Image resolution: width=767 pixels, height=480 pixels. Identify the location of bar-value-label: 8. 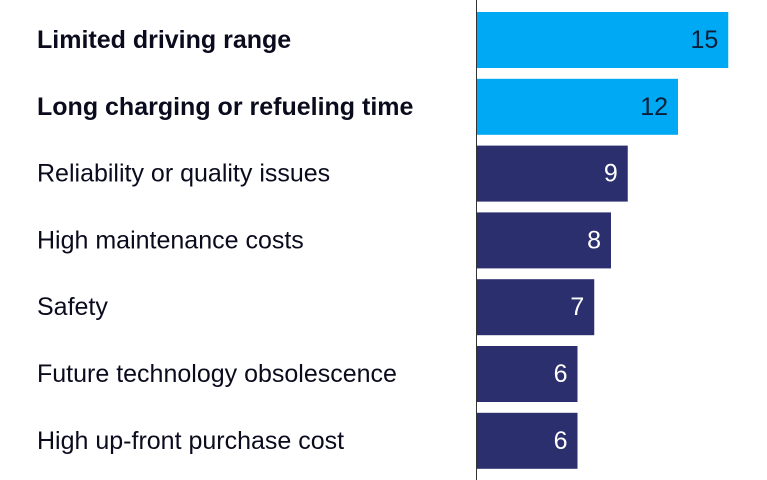
(594, 240).